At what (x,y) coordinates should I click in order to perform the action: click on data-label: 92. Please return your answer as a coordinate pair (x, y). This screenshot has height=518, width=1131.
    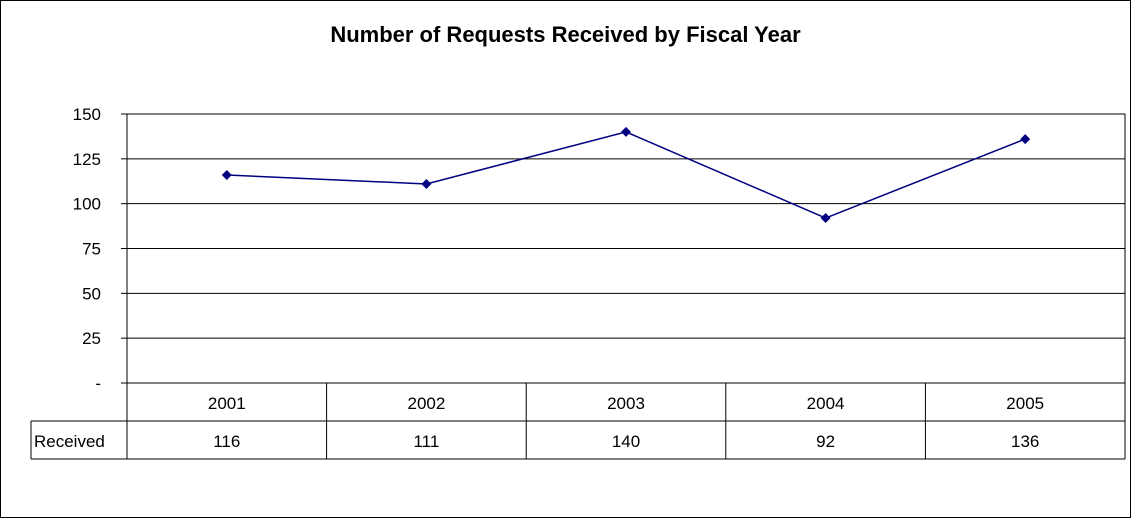
    Looking at the image, I should click on (825, 441).